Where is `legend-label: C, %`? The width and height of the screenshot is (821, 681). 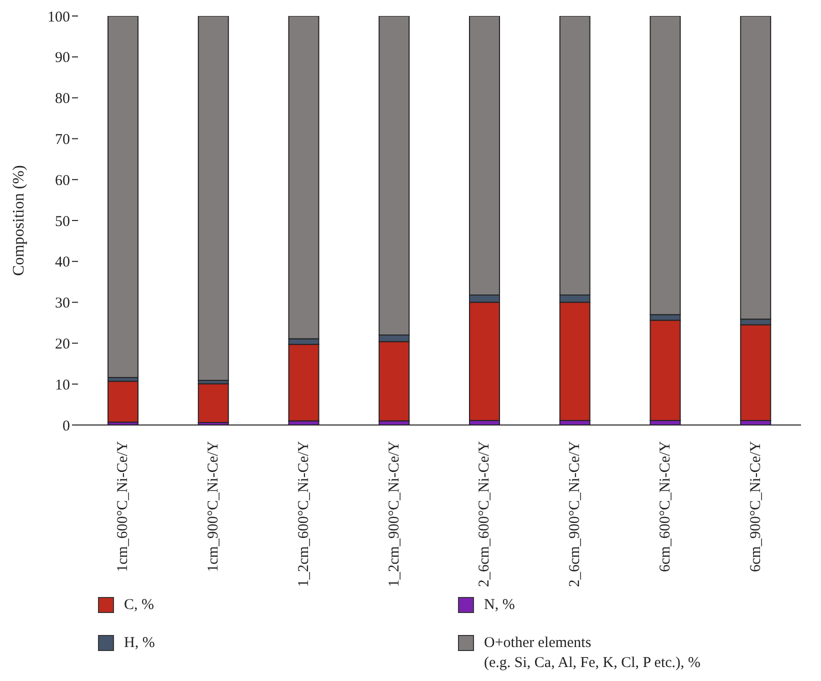
legend-label: C, % is located at coordinates (139, 605).